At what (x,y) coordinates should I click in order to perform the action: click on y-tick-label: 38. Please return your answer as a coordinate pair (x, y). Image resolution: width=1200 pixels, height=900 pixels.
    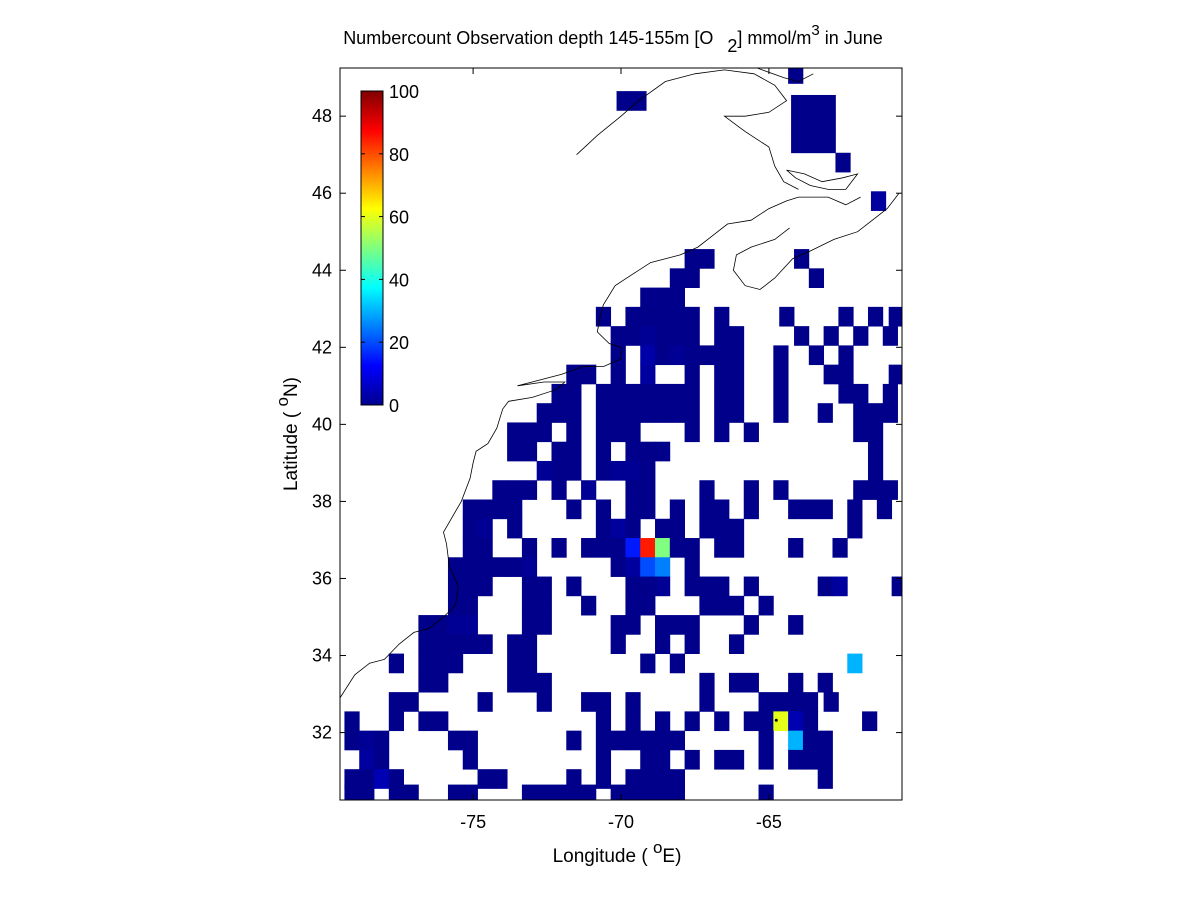
    Looking at the image, I should click on (322, 501).